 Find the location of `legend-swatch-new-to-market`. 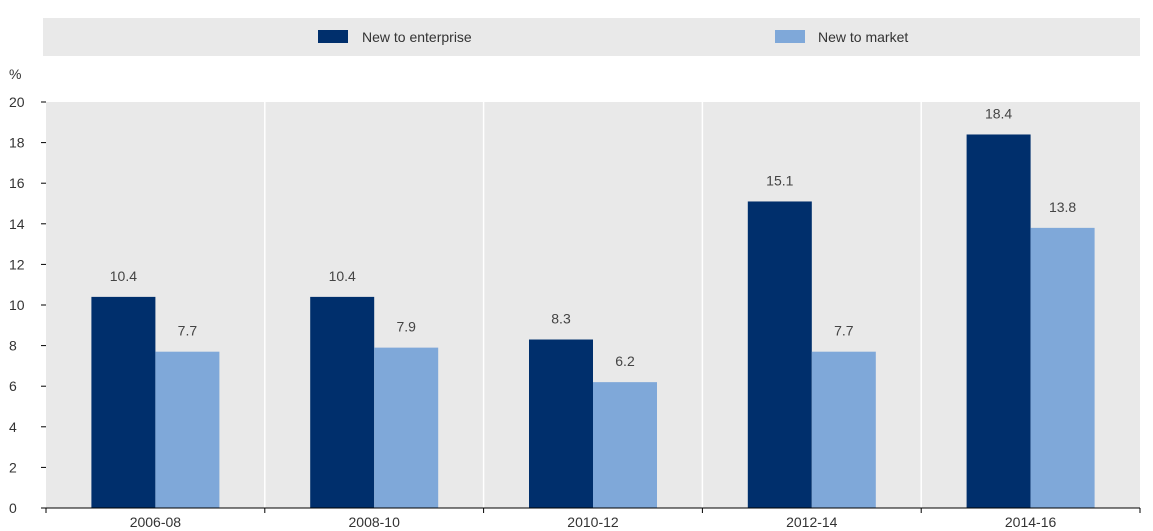

legend-swatch-new-to-market is located at coordinates (790, 36).